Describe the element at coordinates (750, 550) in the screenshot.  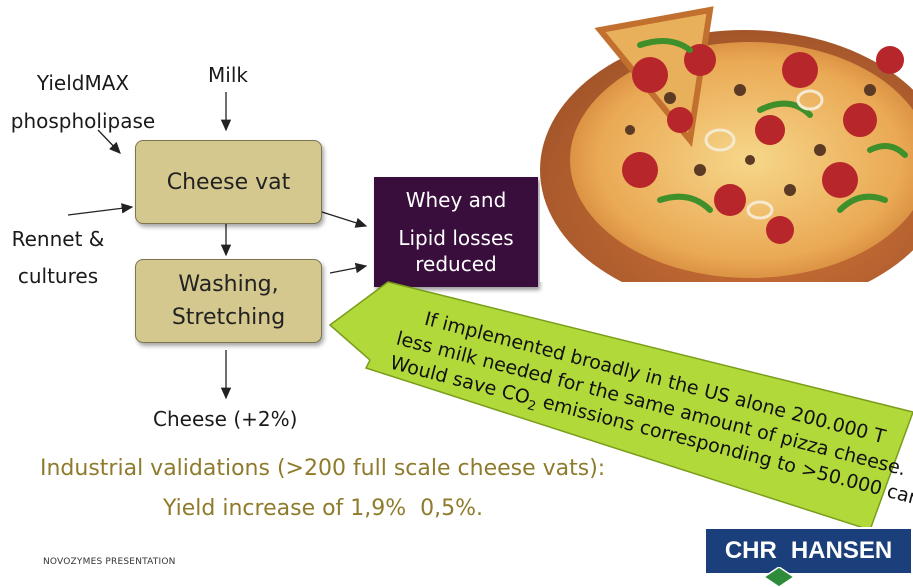
I see `logo-left-text: CHR` at that location.